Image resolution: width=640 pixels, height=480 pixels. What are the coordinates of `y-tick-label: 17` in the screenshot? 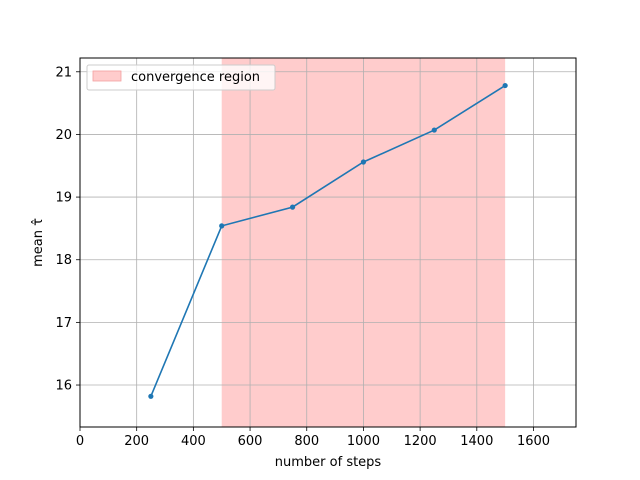 It's located at (63, 323).